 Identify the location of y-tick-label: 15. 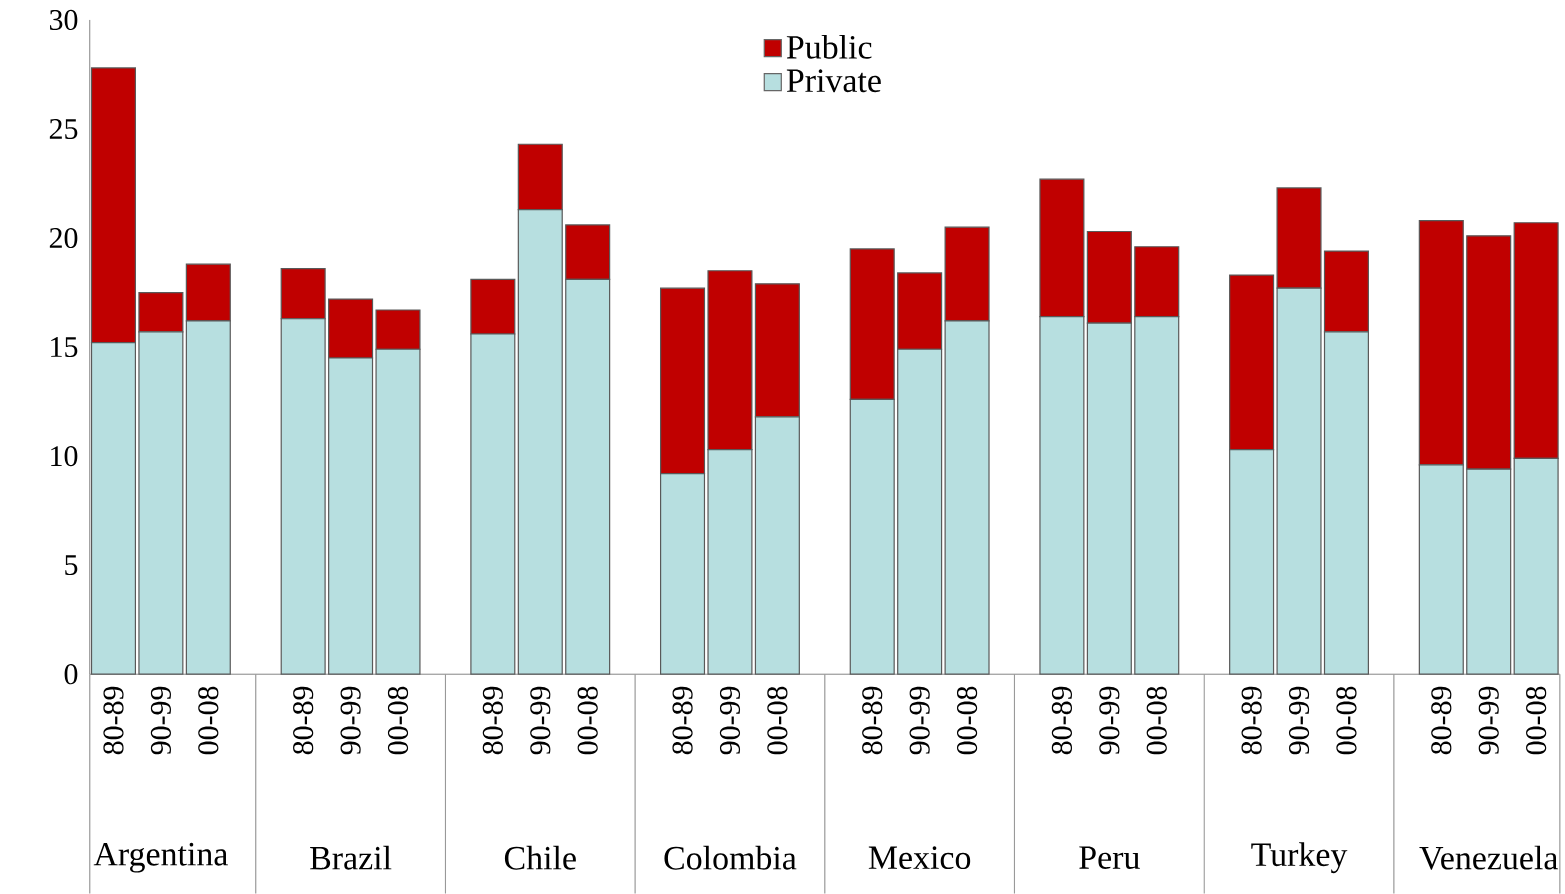
(64, 346).